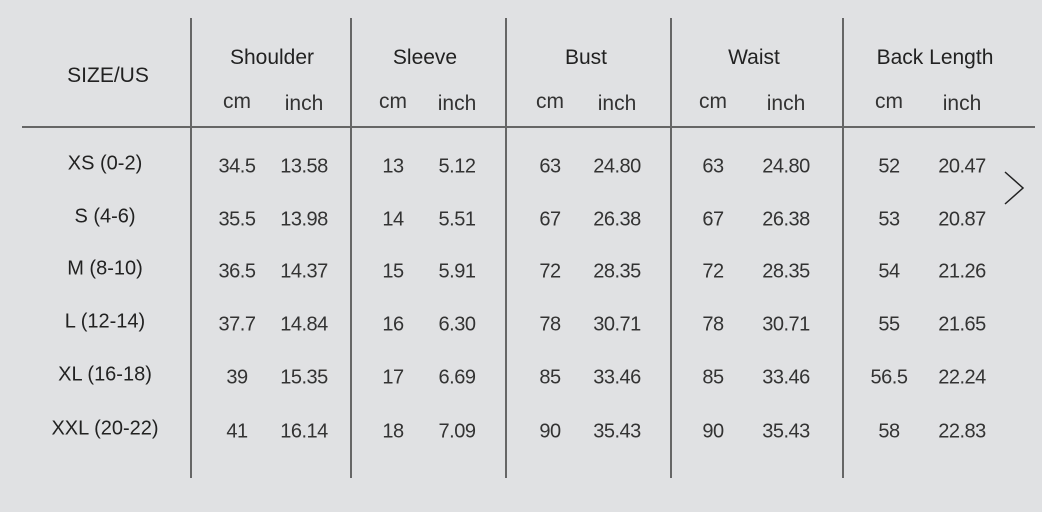 The image size is (1042, 512). What do you see at coordinates (550, 219) in the screenshot?
I see `table-cell-bust-cm: 67` at bounding box center [550, 219].